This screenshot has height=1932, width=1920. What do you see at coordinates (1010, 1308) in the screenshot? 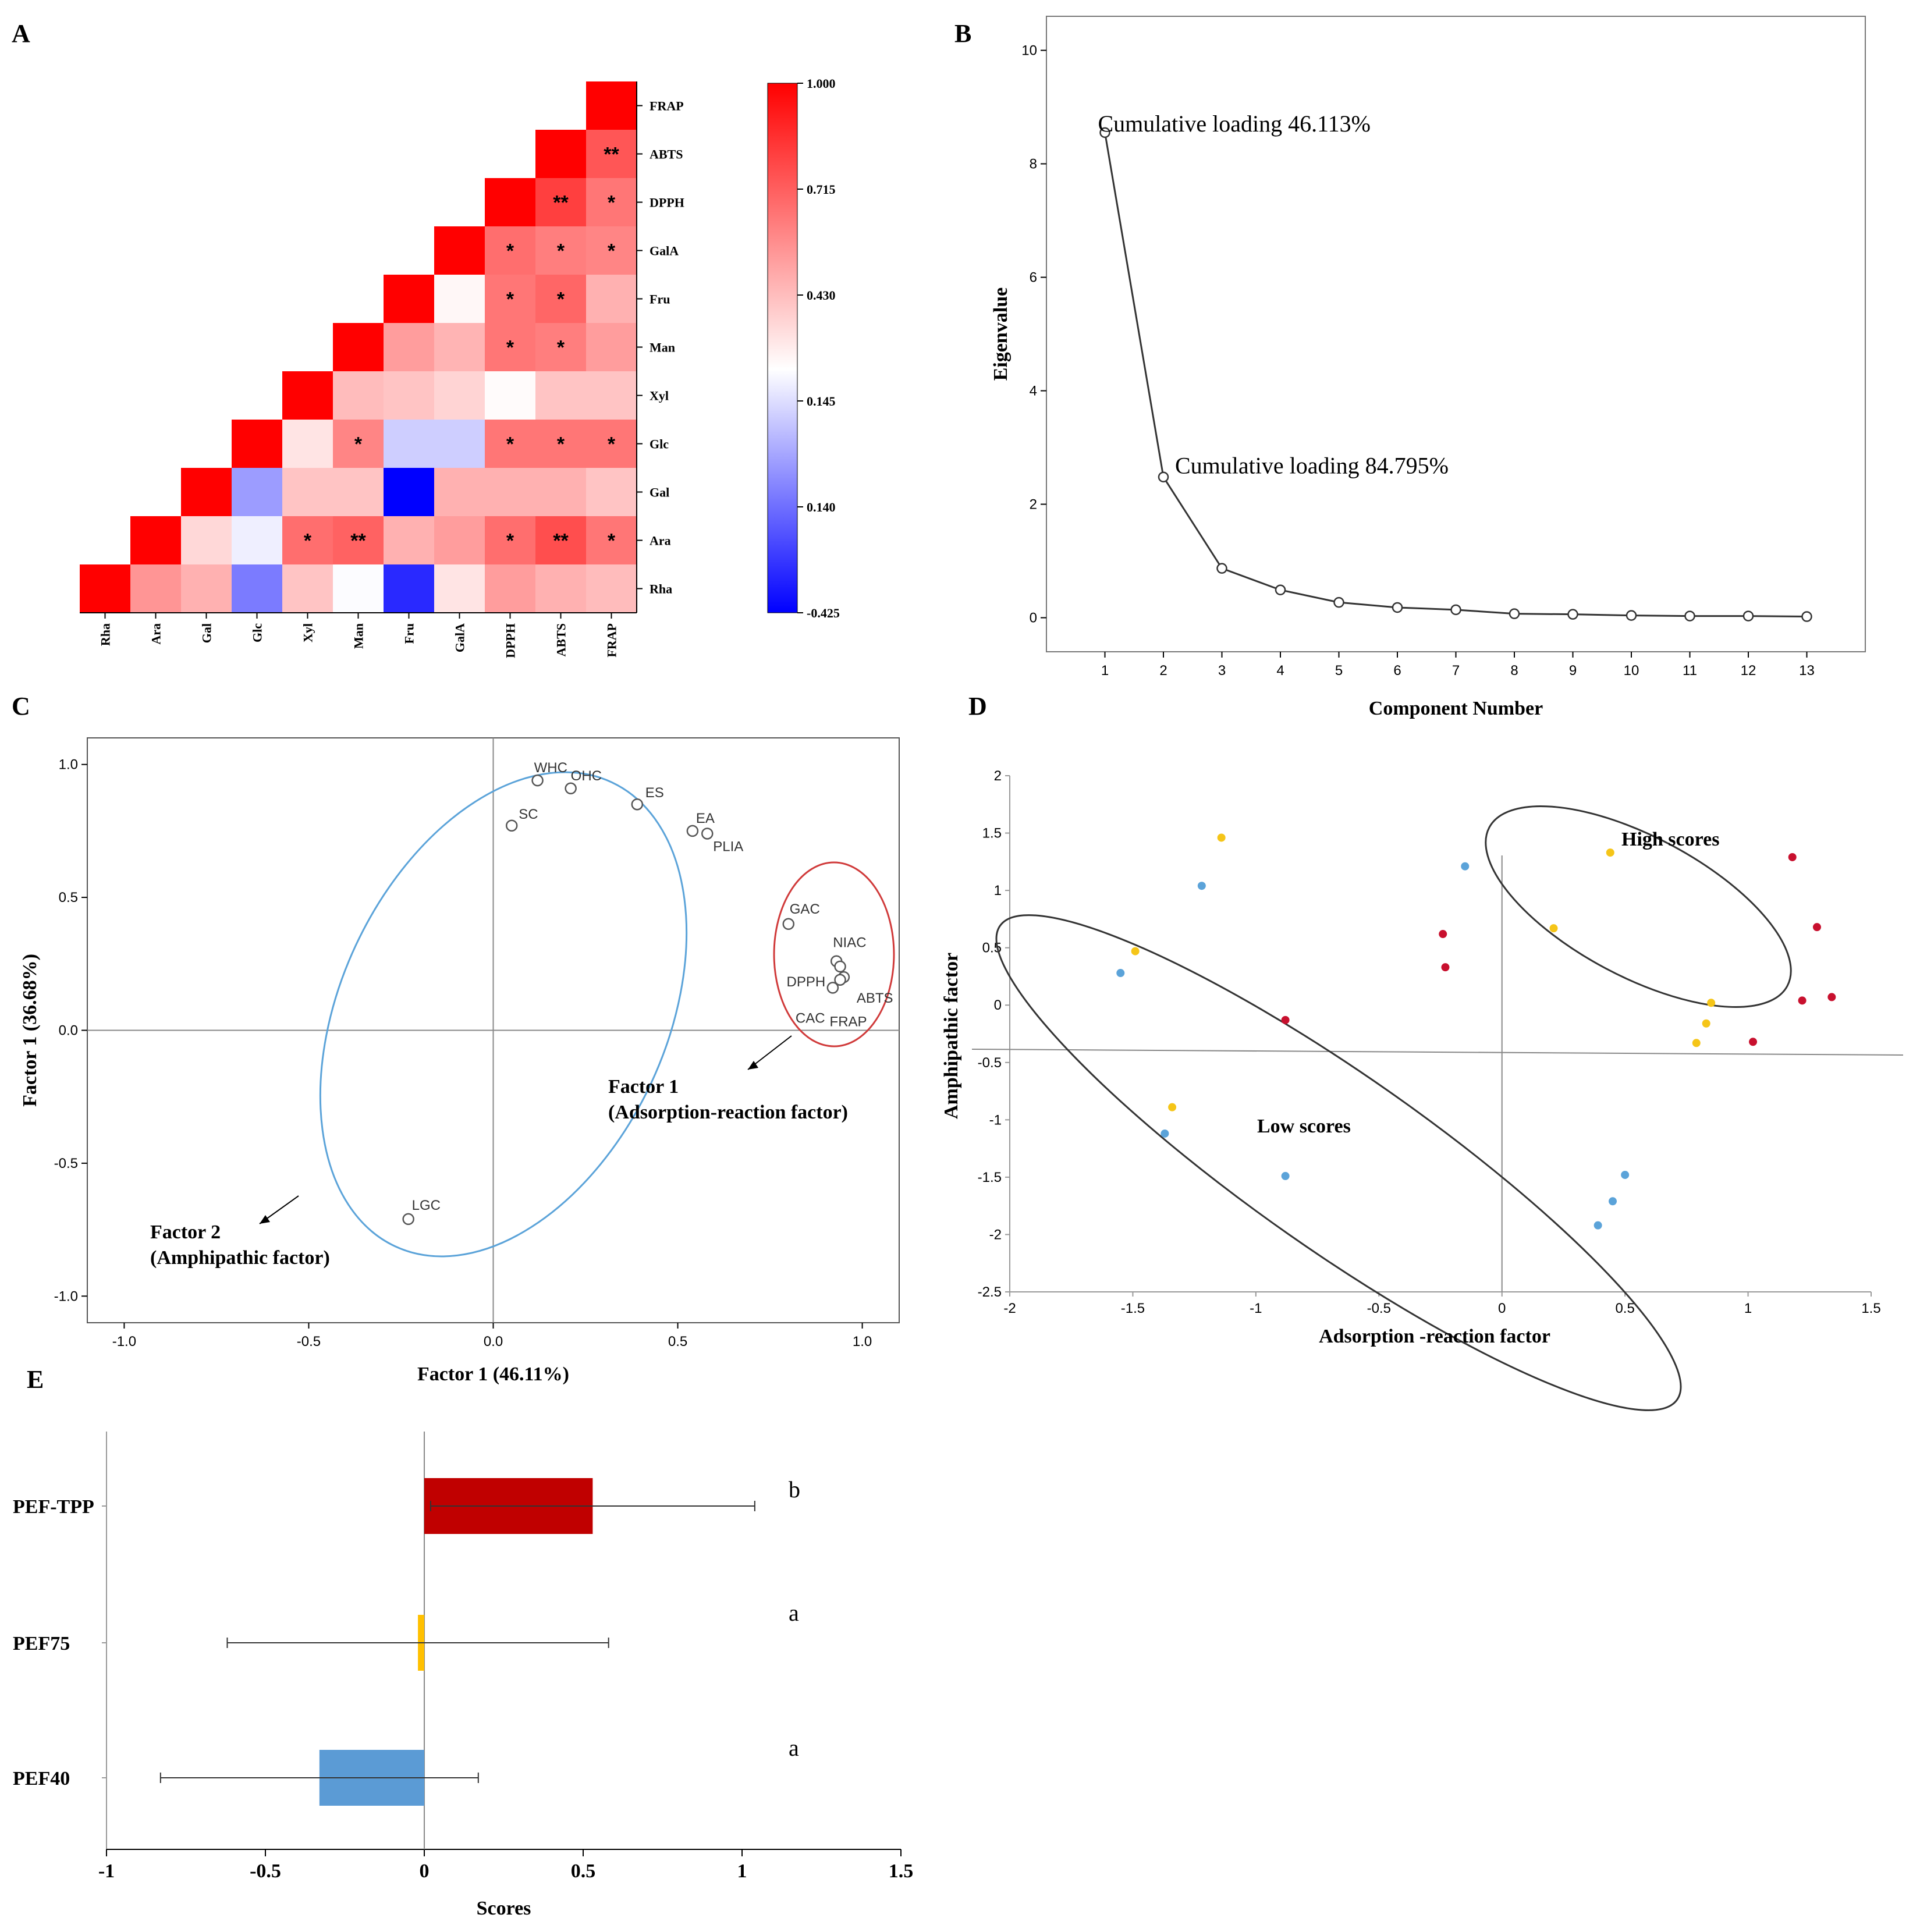
I see `x-tick-label: -2` at bounding box center [1010, 1308].